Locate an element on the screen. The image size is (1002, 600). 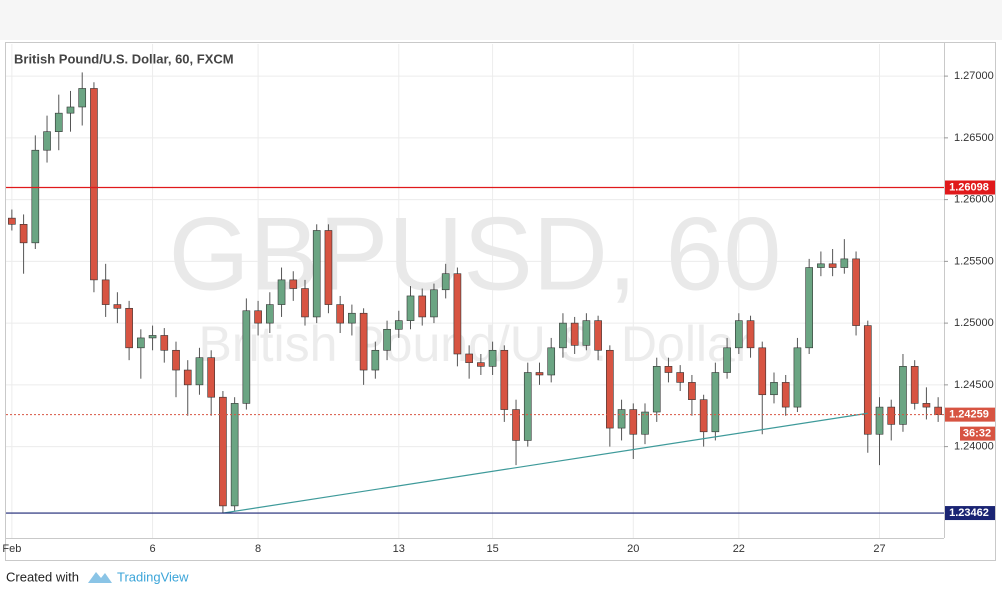
last-price-label: 1.24259 is located at coordinates (969, 415).